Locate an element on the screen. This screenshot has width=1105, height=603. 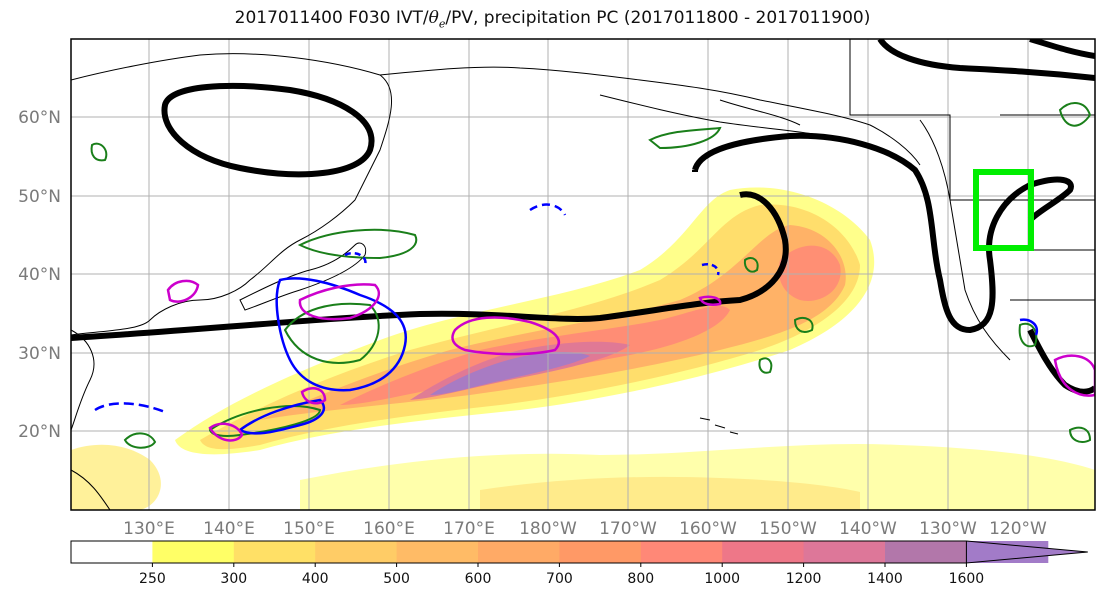
colorbar-tick-label: 1400 is located at coordinates (885, 579).